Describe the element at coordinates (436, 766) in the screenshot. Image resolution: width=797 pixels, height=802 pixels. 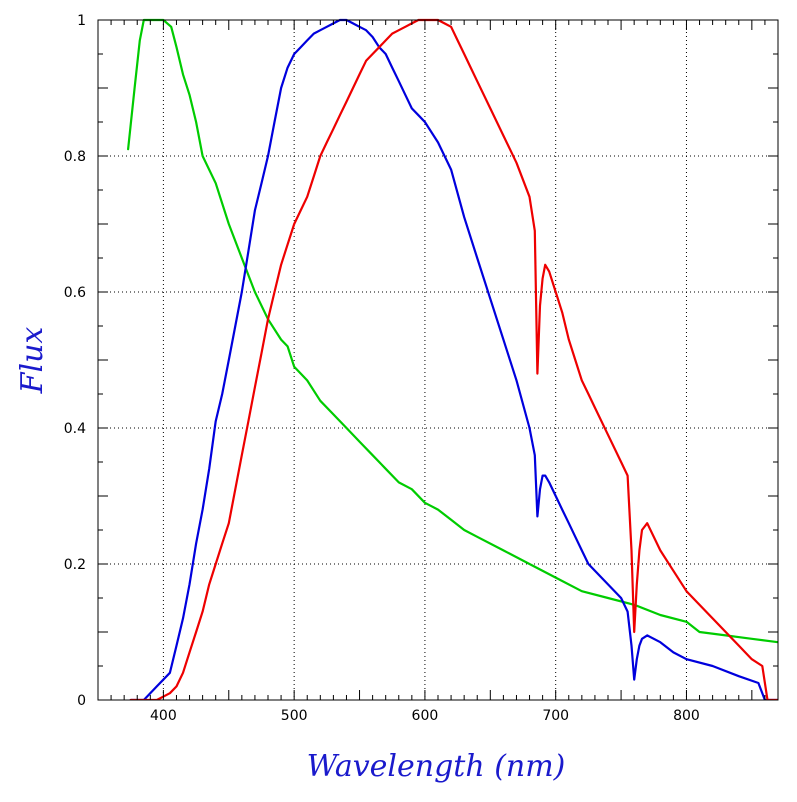
I see `x-axis-title: Wavelength (nm)` at that location.